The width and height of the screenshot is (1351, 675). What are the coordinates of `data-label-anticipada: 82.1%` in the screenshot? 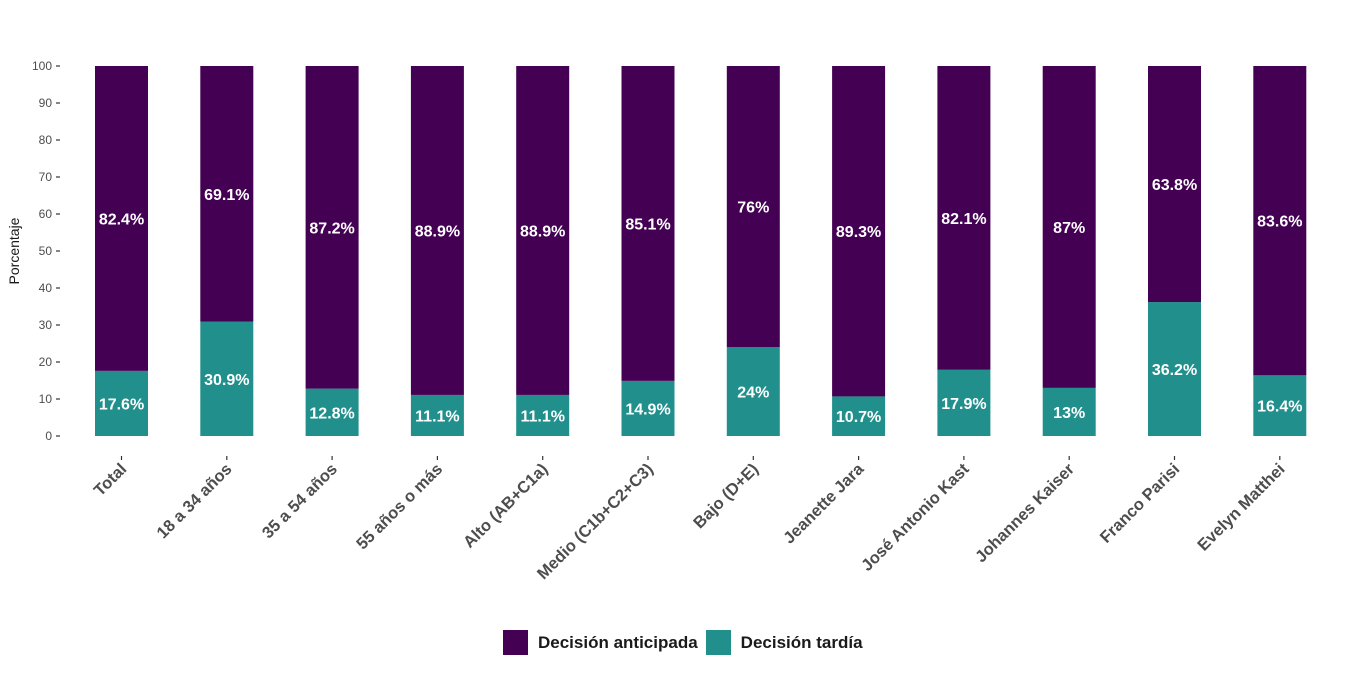 It's located at (963, 219).